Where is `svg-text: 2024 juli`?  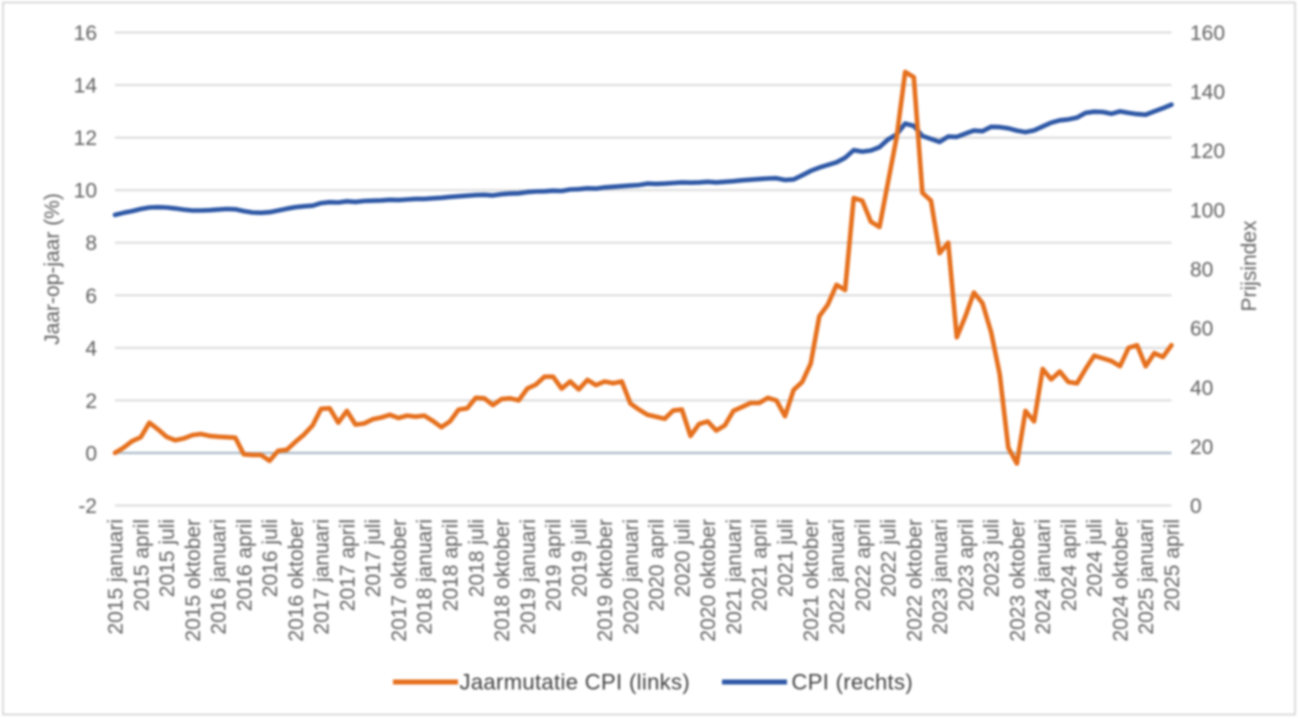 svg-text: 2024 juli is located at coordinates (1095, 558).